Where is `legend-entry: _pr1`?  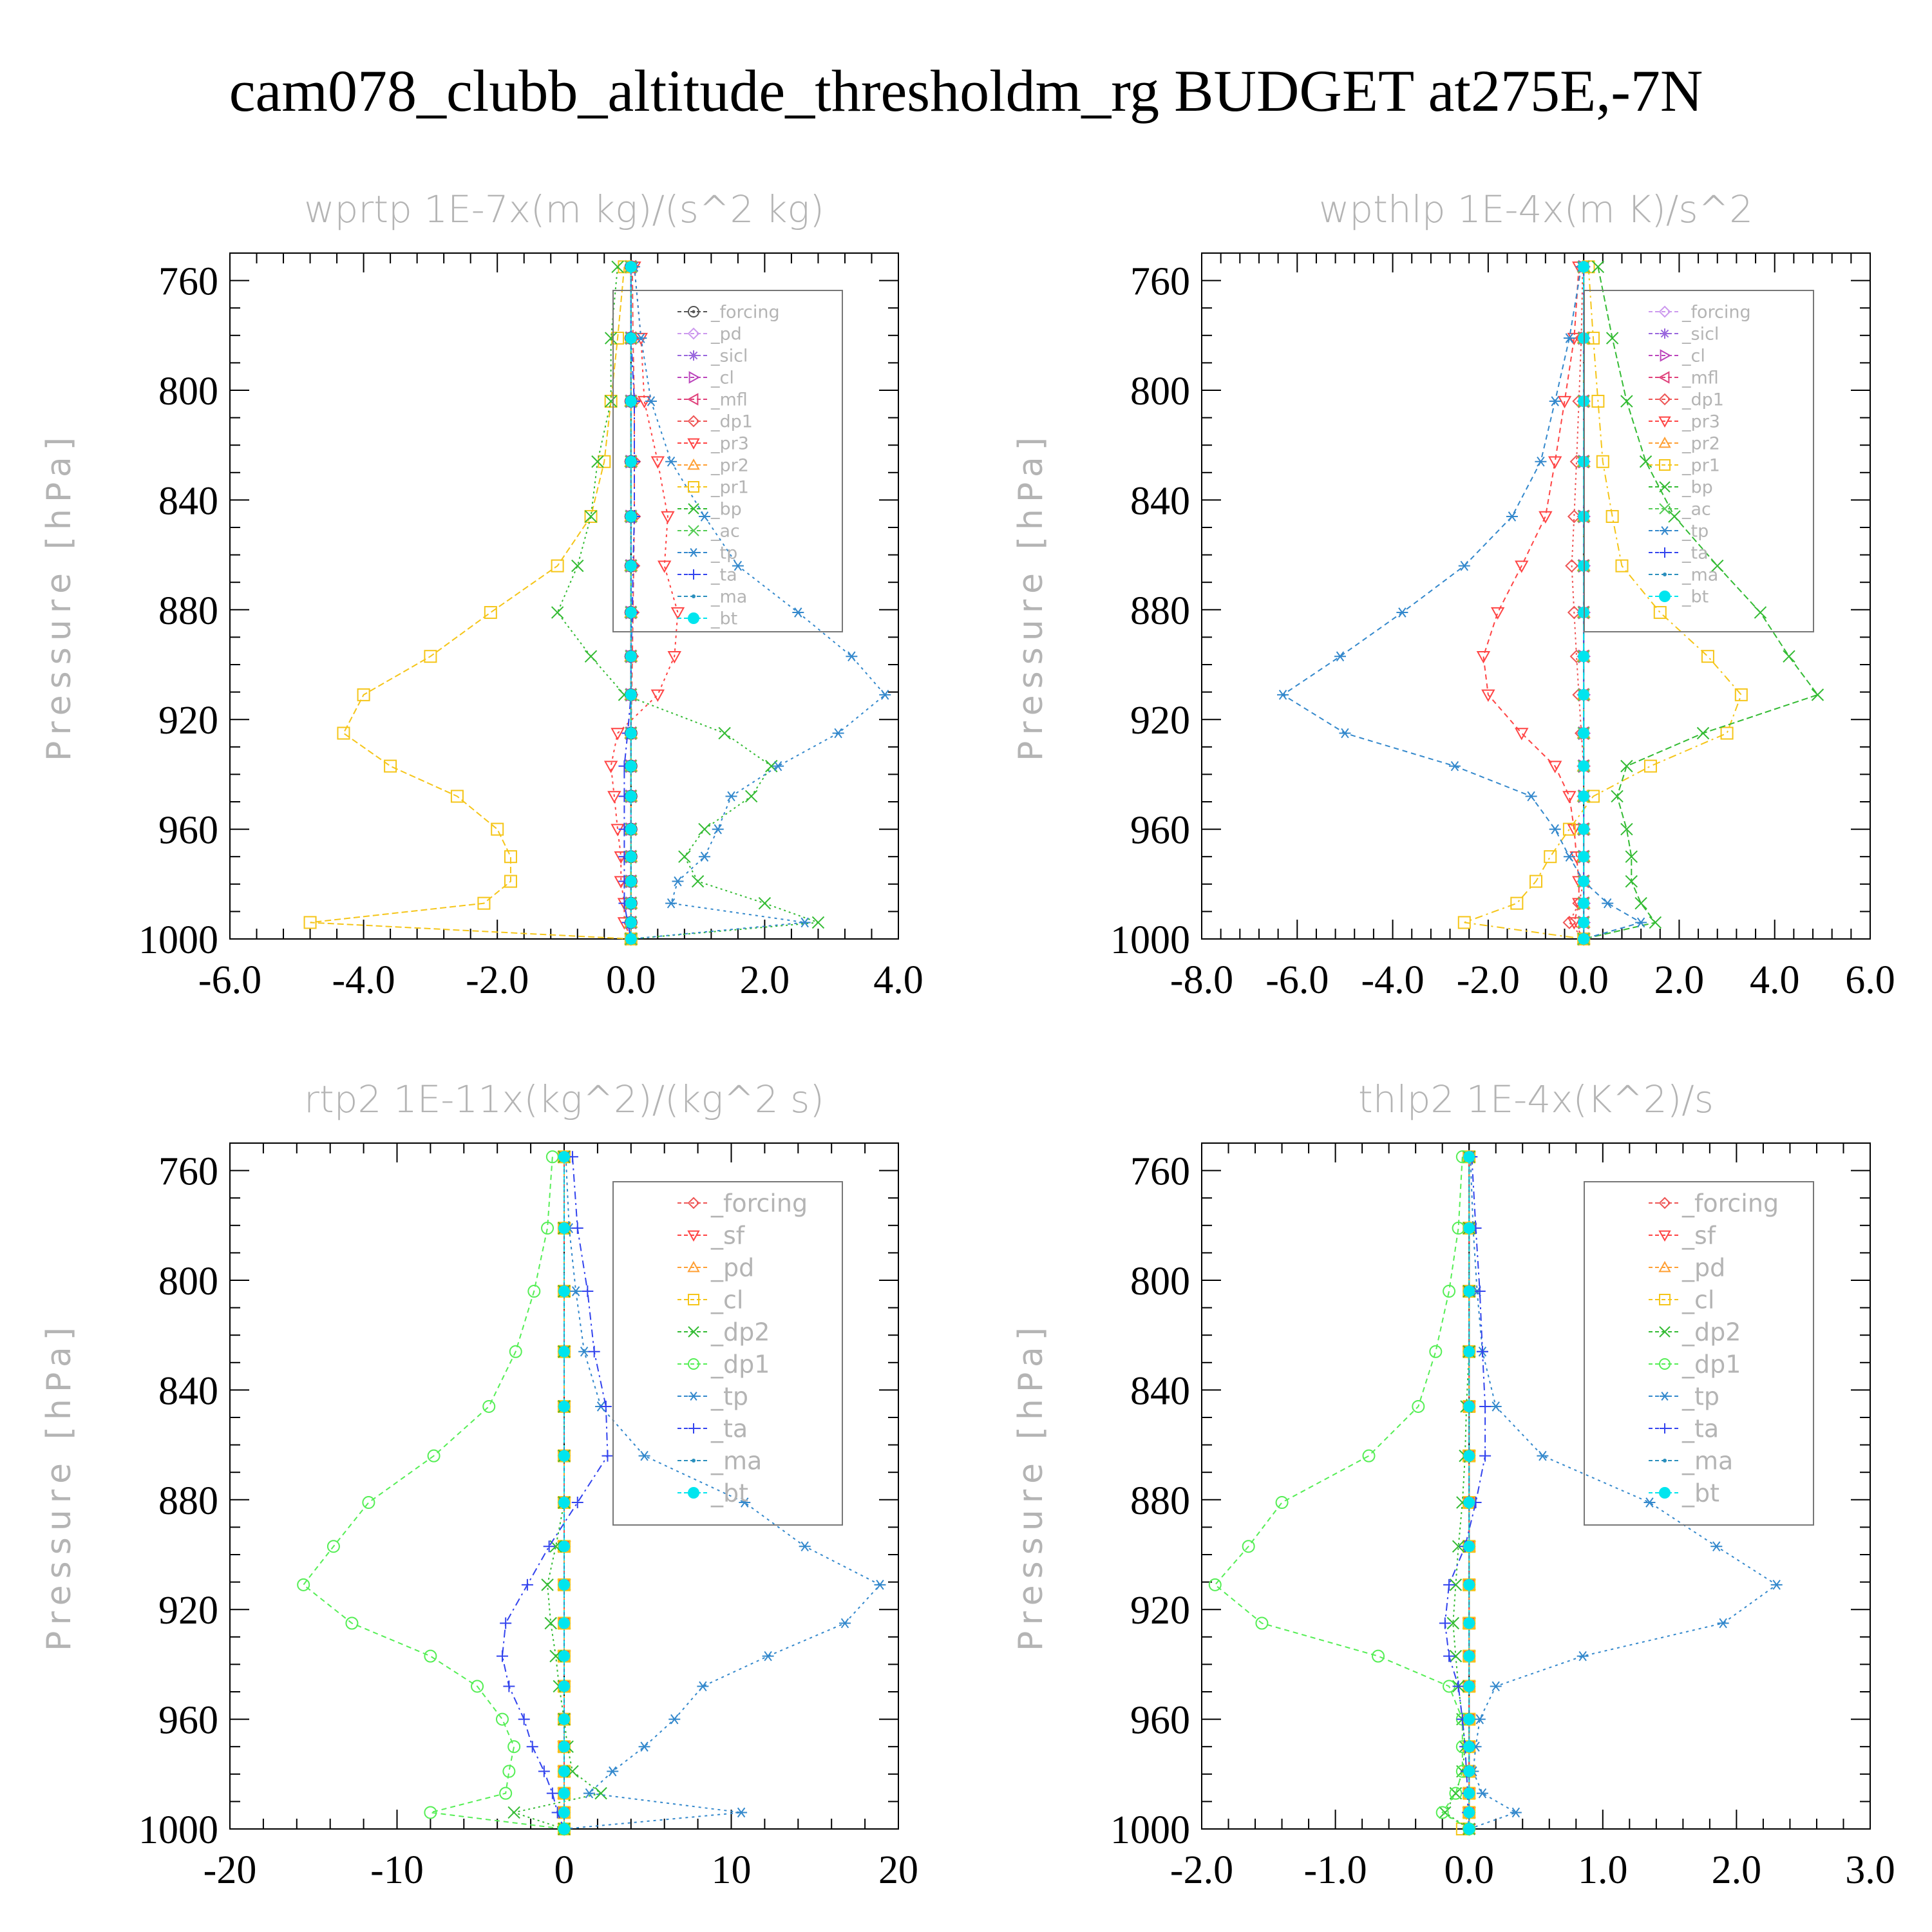
legend-entry: _pr1 is located at coordinates (1684, 465).